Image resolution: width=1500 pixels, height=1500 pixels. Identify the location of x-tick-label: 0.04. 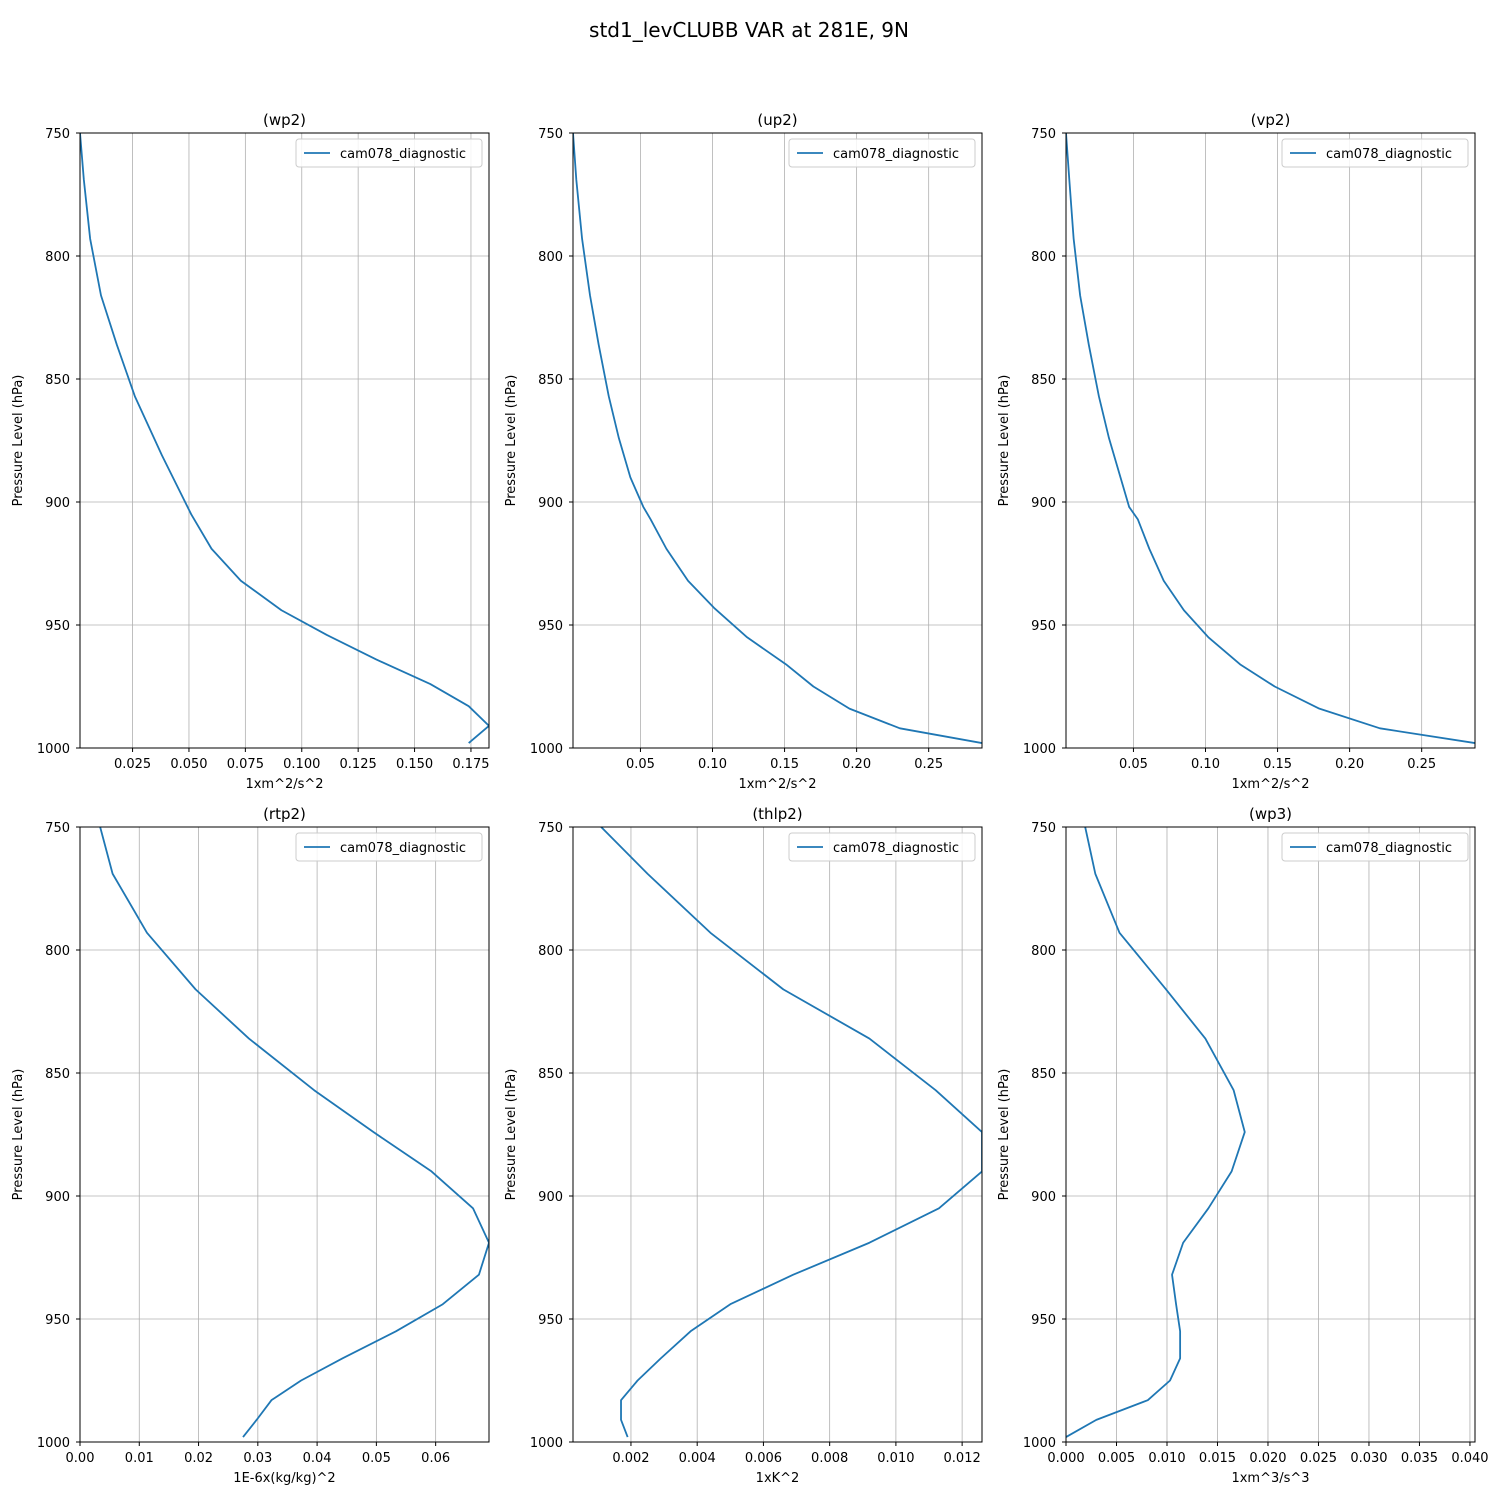
(317, 1458).